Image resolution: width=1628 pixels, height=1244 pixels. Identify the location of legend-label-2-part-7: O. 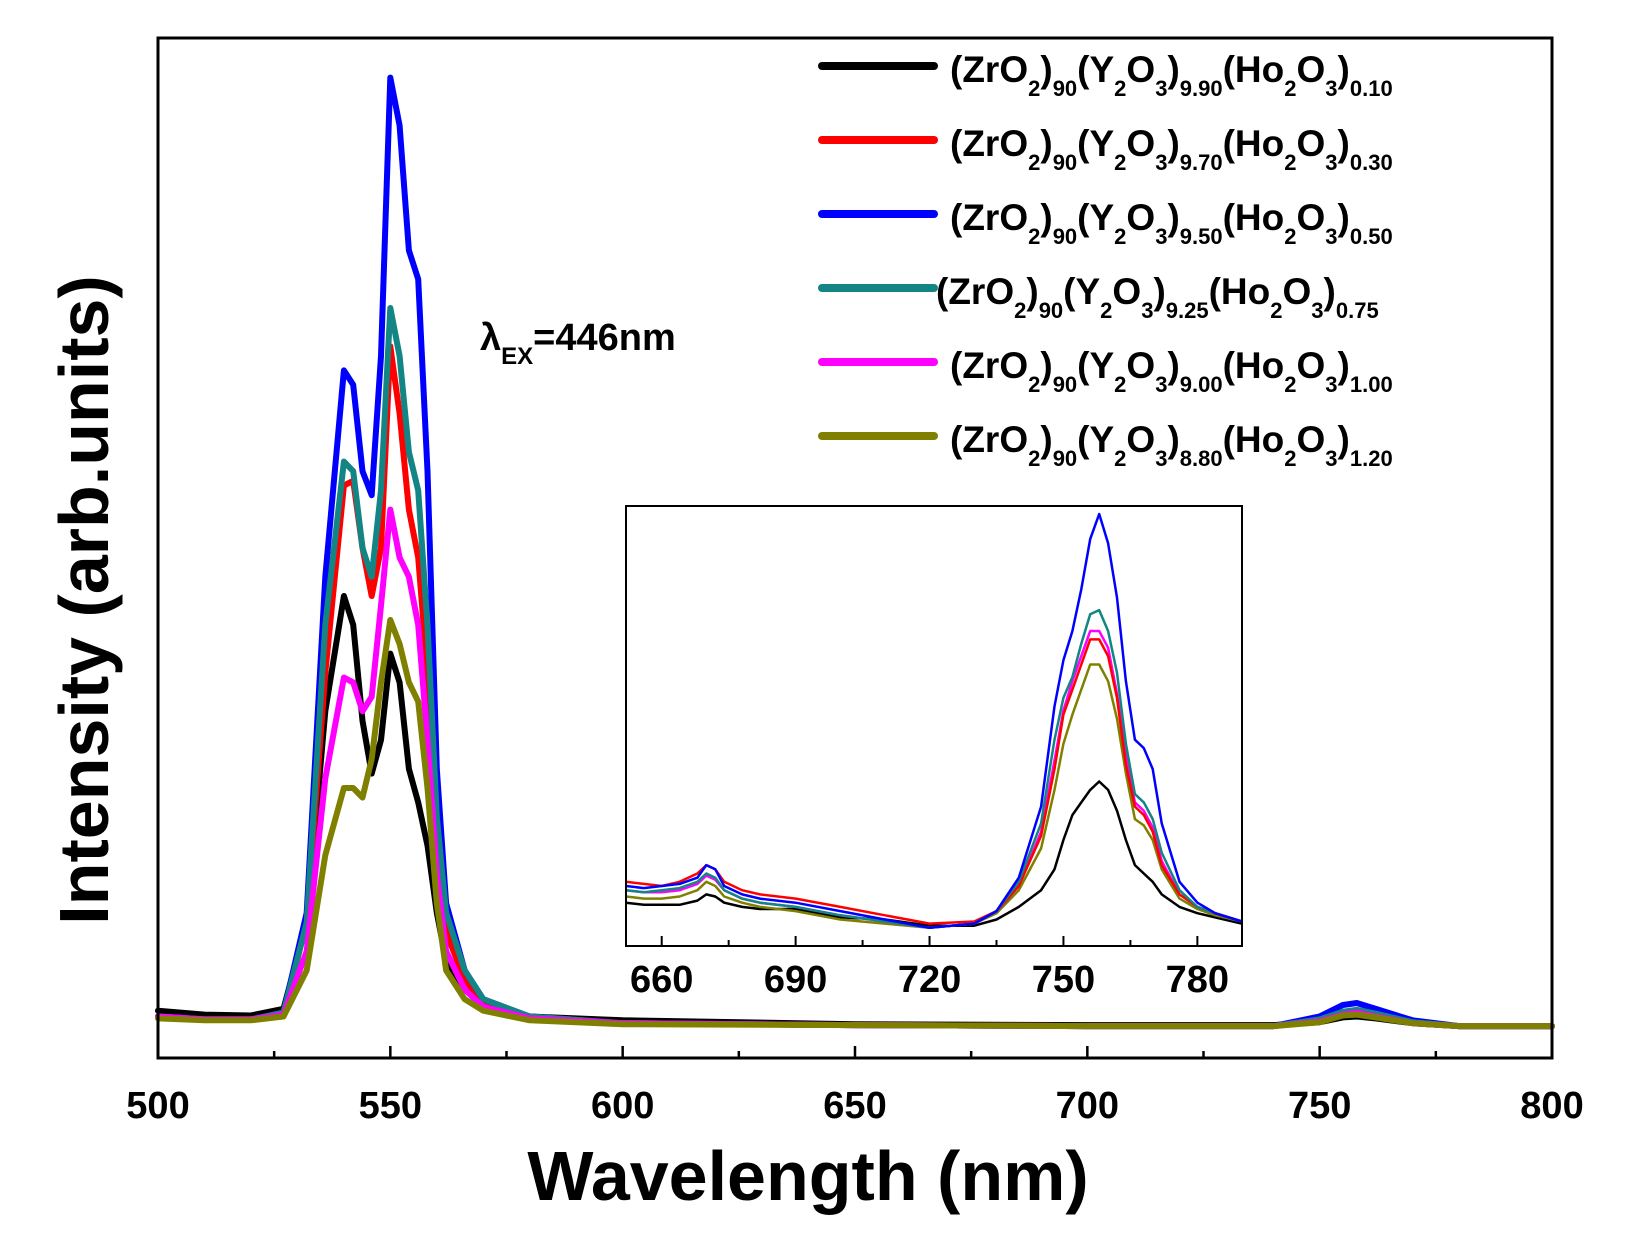
(1140, 143).